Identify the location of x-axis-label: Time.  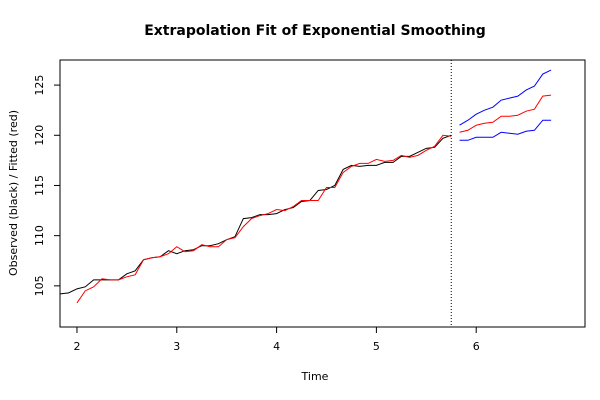
(315, 376).